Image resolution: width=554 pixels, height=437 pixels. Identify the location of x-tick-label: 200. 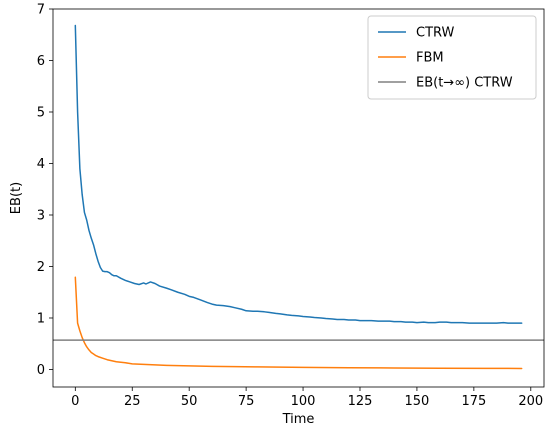
(530, 401).